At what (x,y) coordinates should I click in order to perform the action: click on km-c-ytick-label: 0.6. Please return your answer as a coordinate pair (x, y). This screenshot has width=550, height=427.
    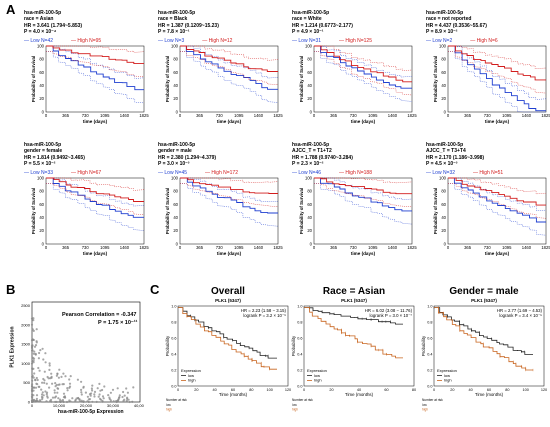
    Looking at the image, I should click on (429, 338).